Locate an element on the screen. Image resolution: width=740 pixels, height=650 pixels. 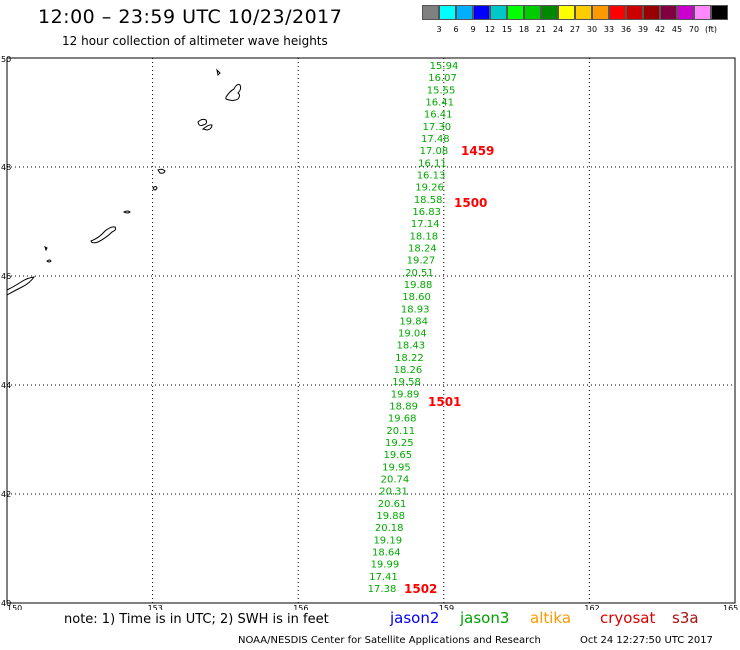
pass-time-label: 1459 is located at coordinates (477, 151).